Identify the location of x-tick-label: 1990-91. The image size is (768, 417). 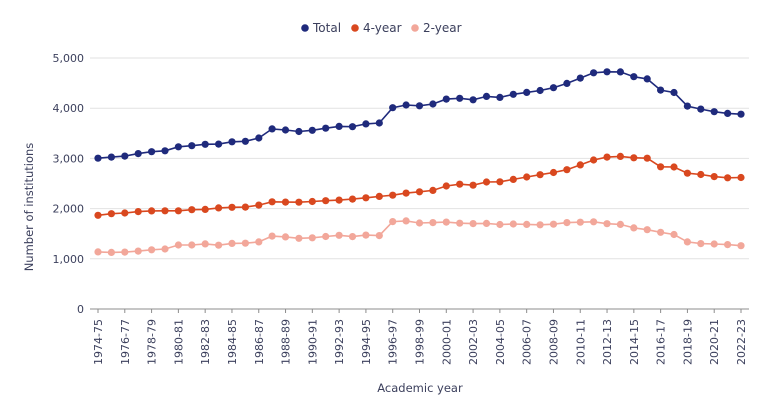
(312, 342).